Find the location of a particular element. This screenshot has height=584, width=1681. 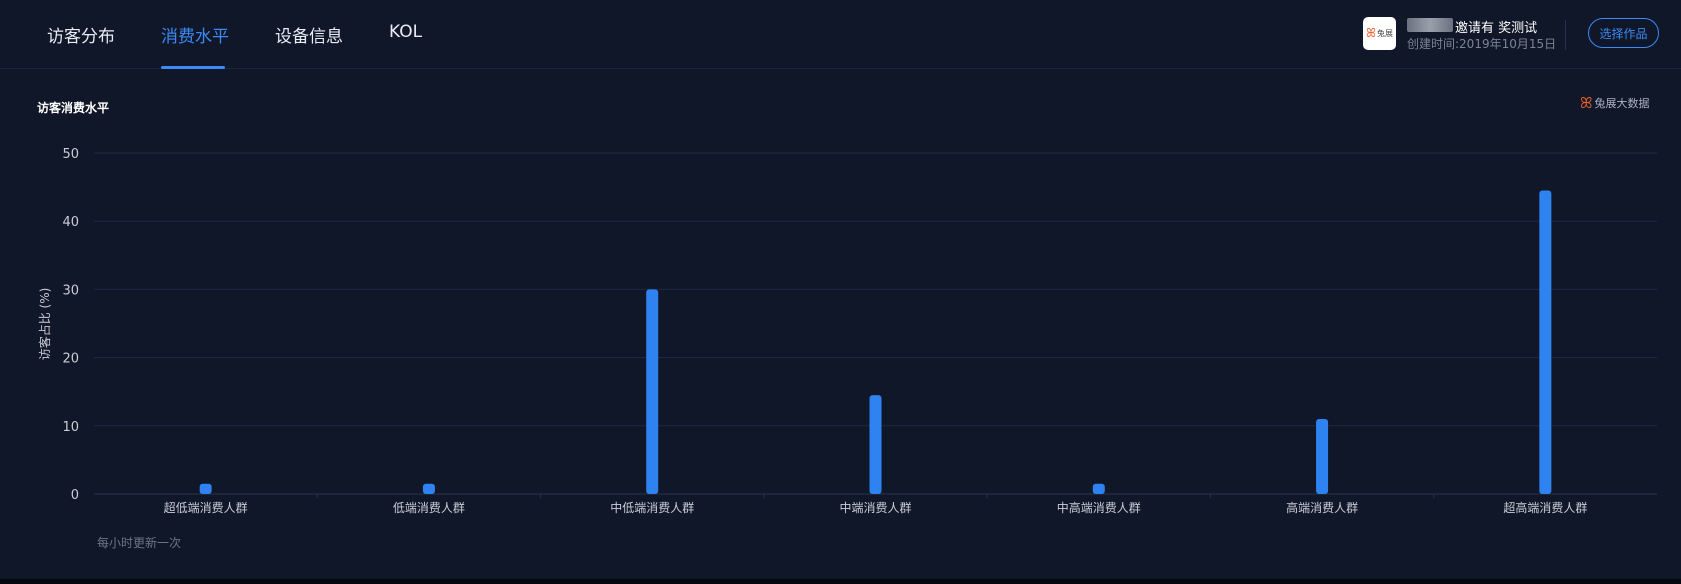

y-tick-label: 0 is located at coordinates (75, 495).